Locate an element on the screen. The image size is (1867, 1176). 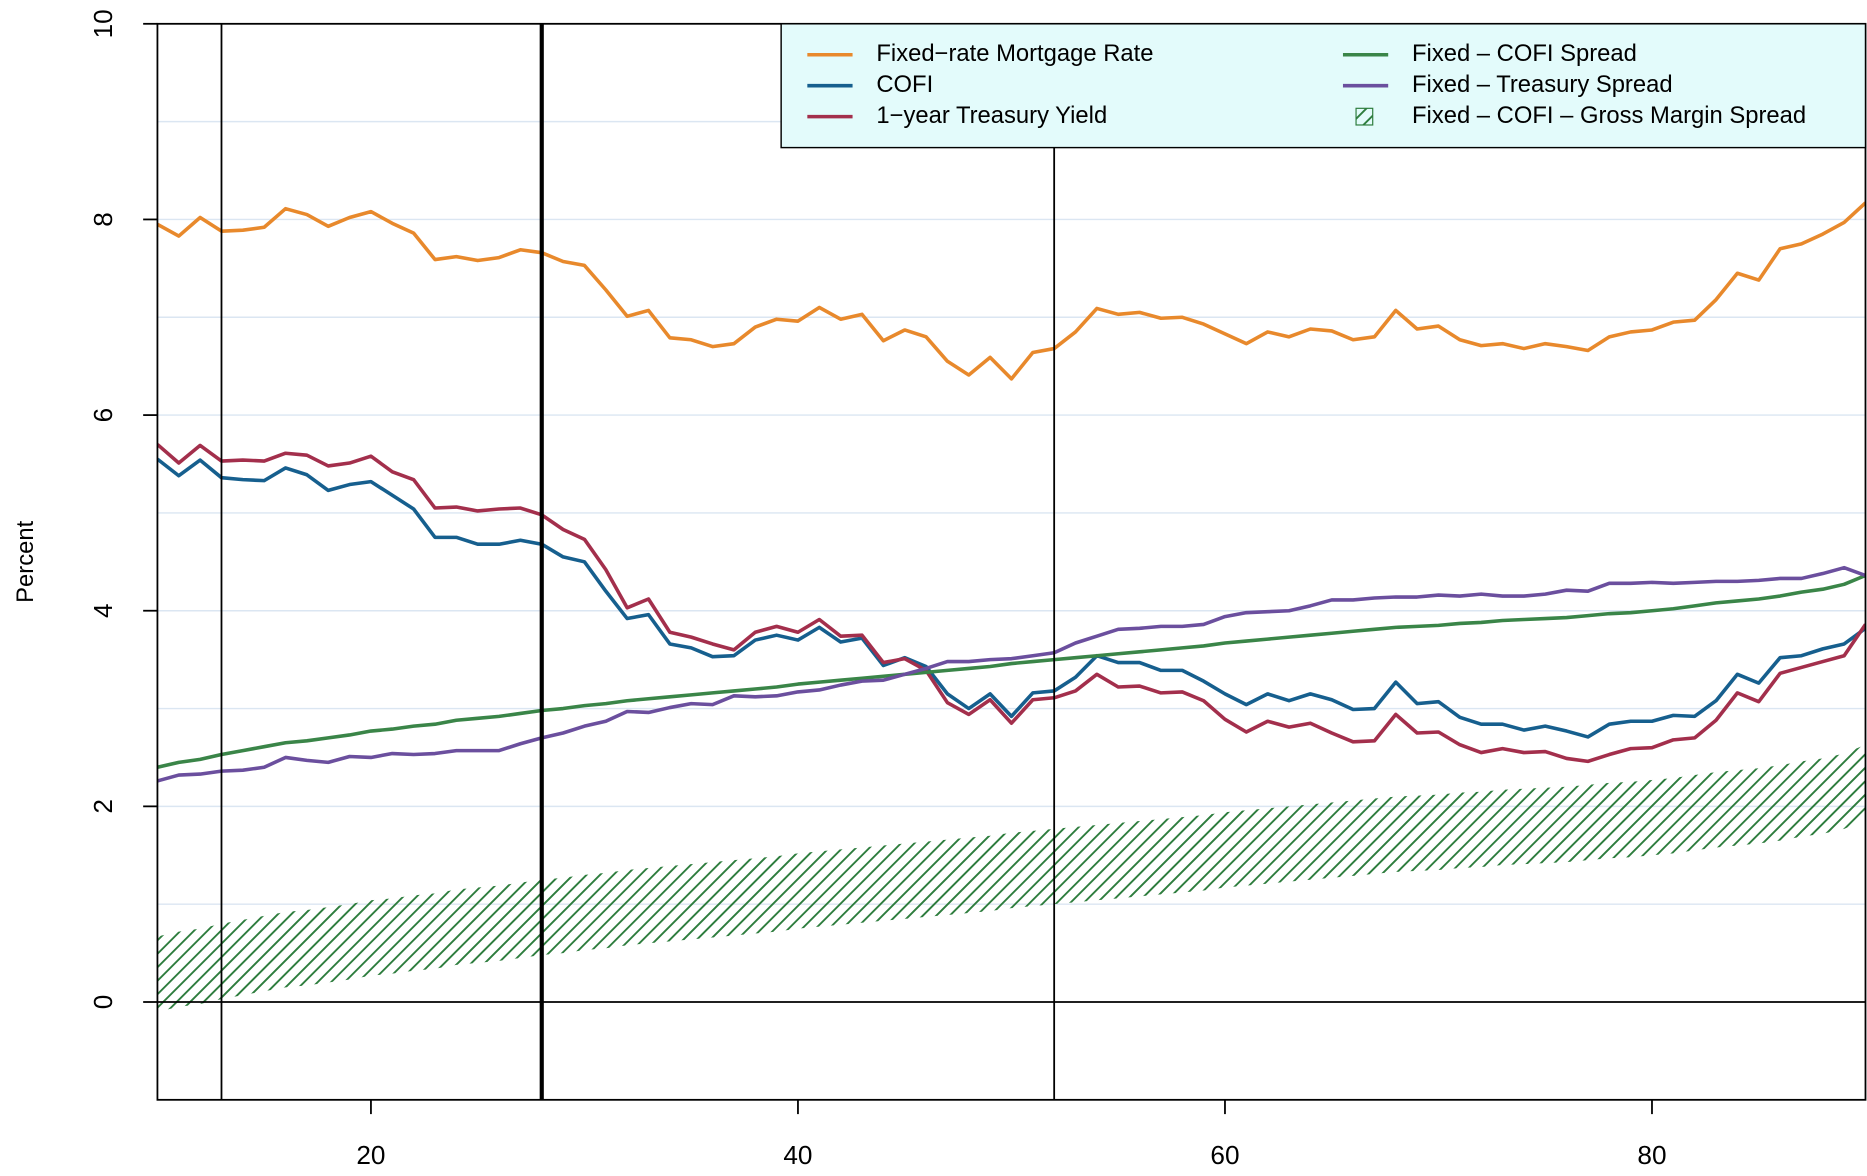
x-tick-label: 80 is located at coordinates (1651, 1155).